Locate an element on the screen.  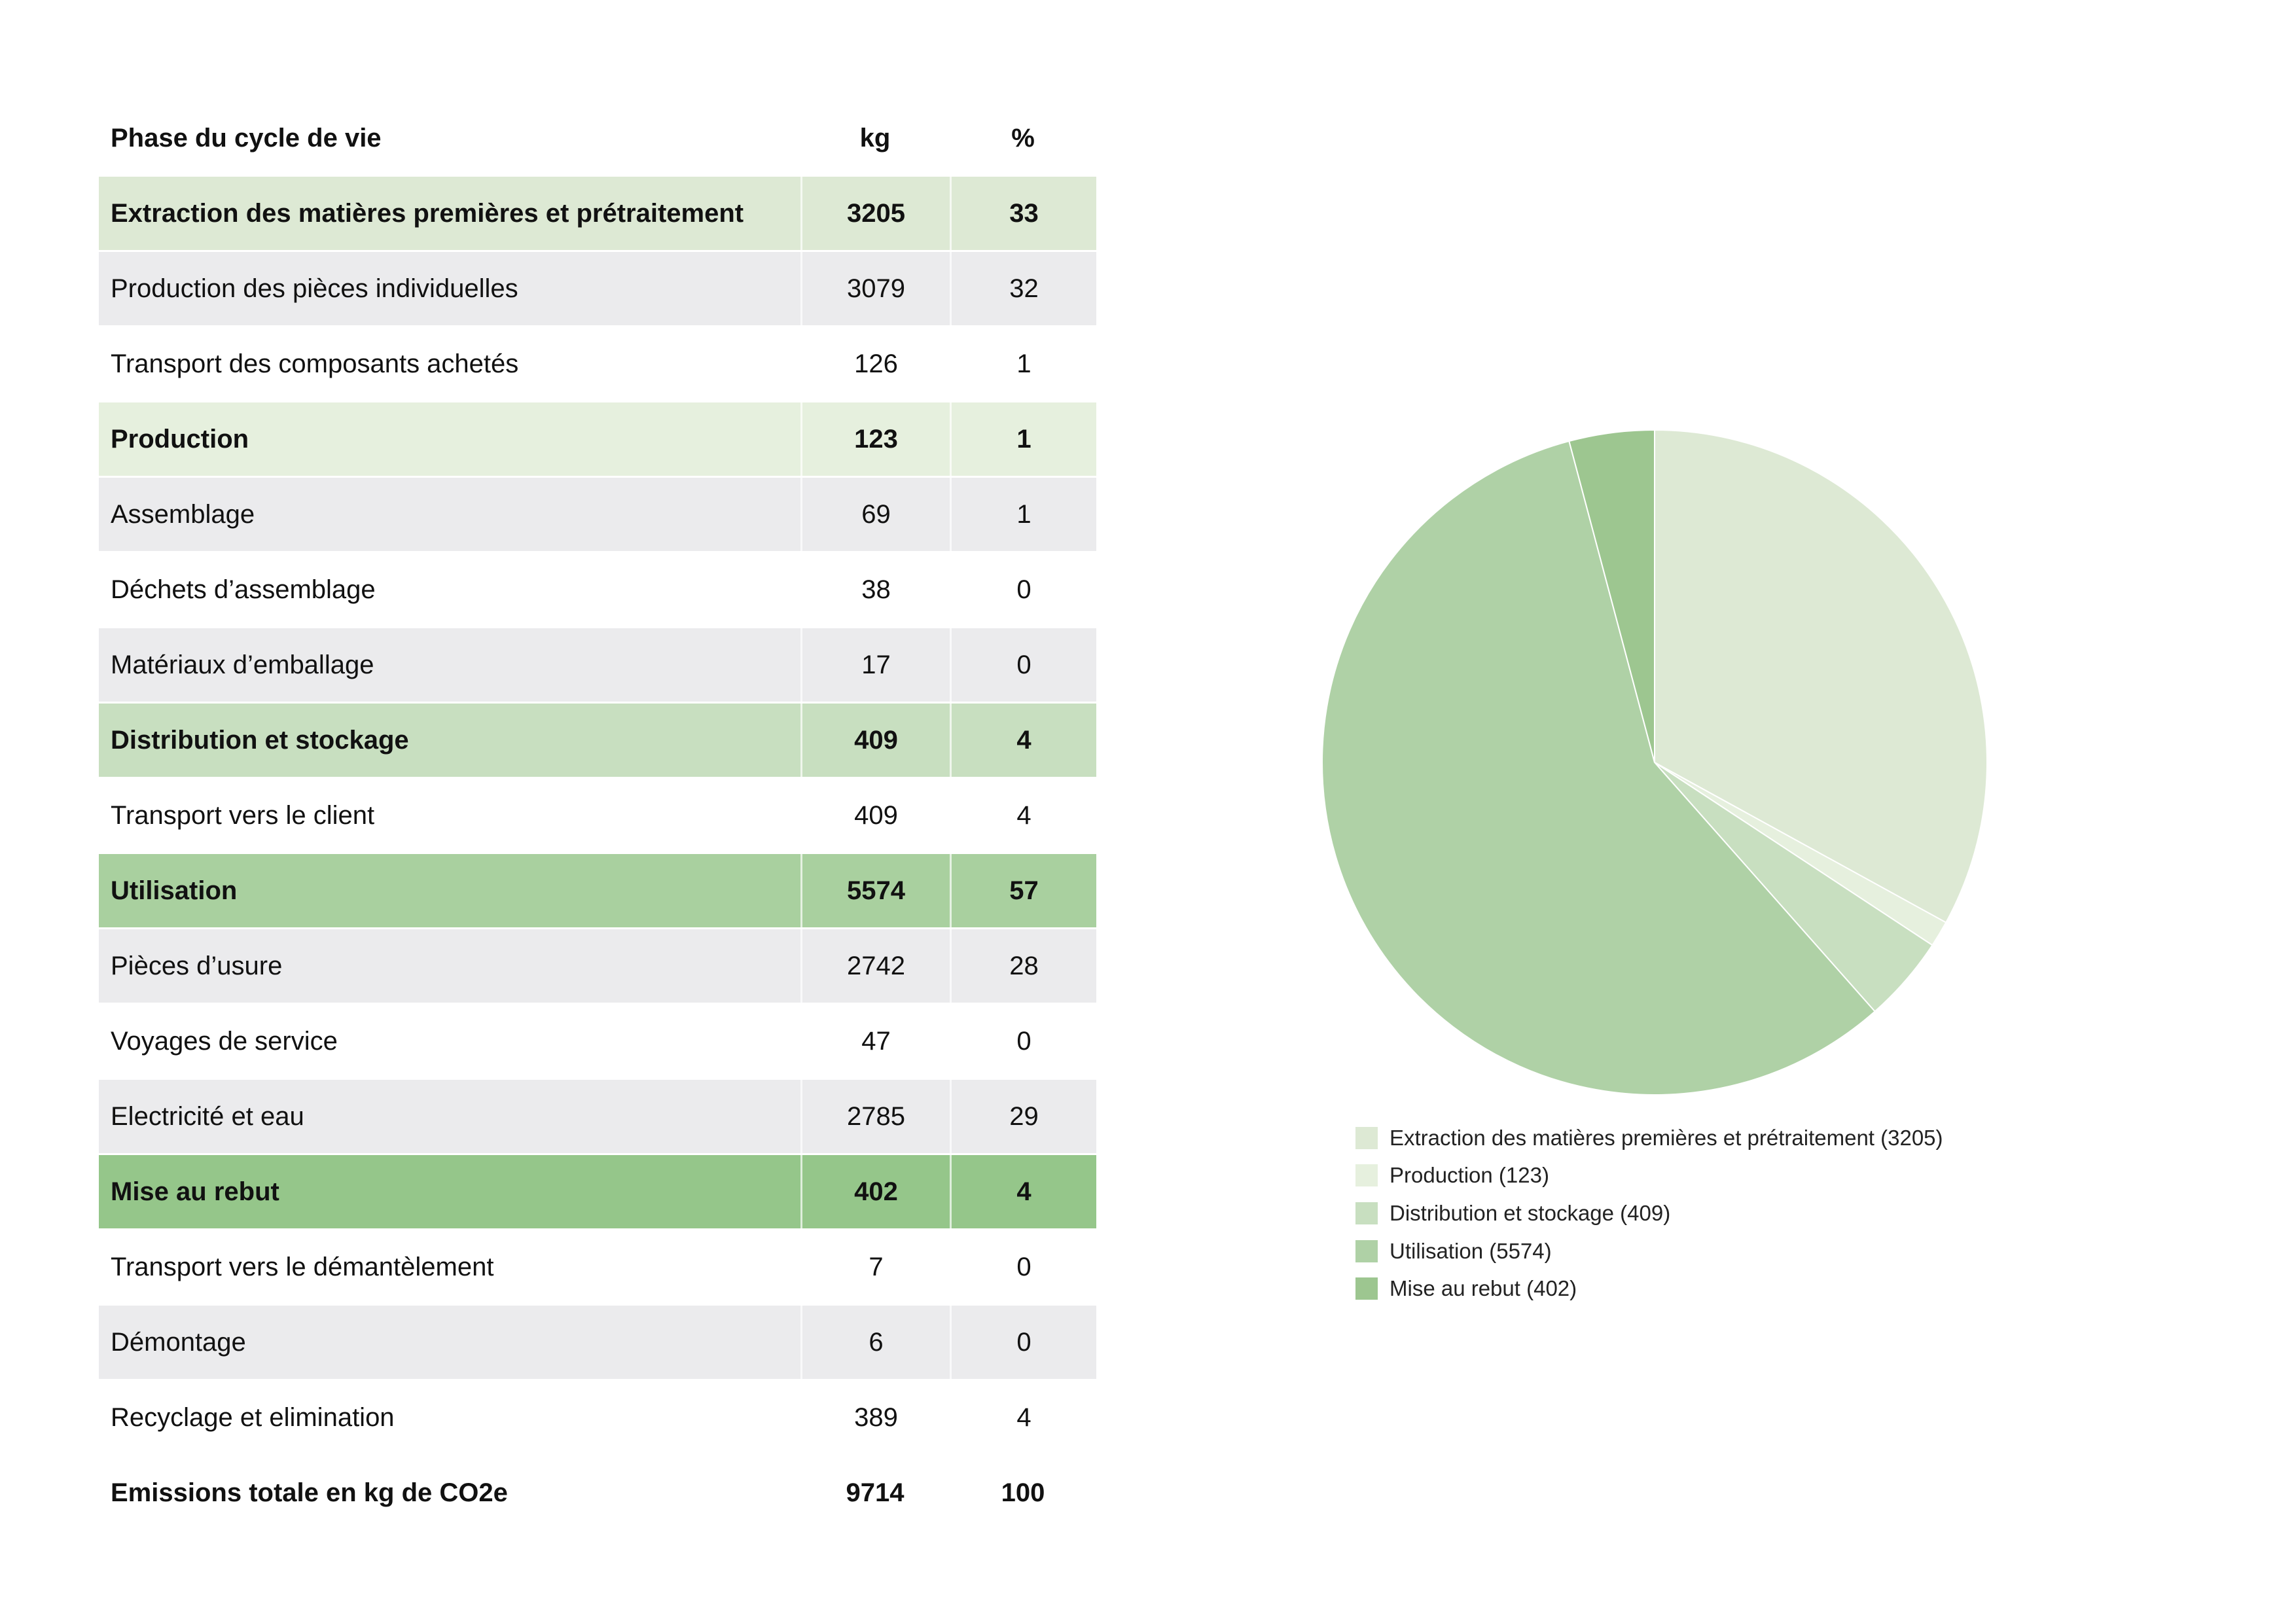
legend-label: Production (123) is located at coordinates (1469, 1175).